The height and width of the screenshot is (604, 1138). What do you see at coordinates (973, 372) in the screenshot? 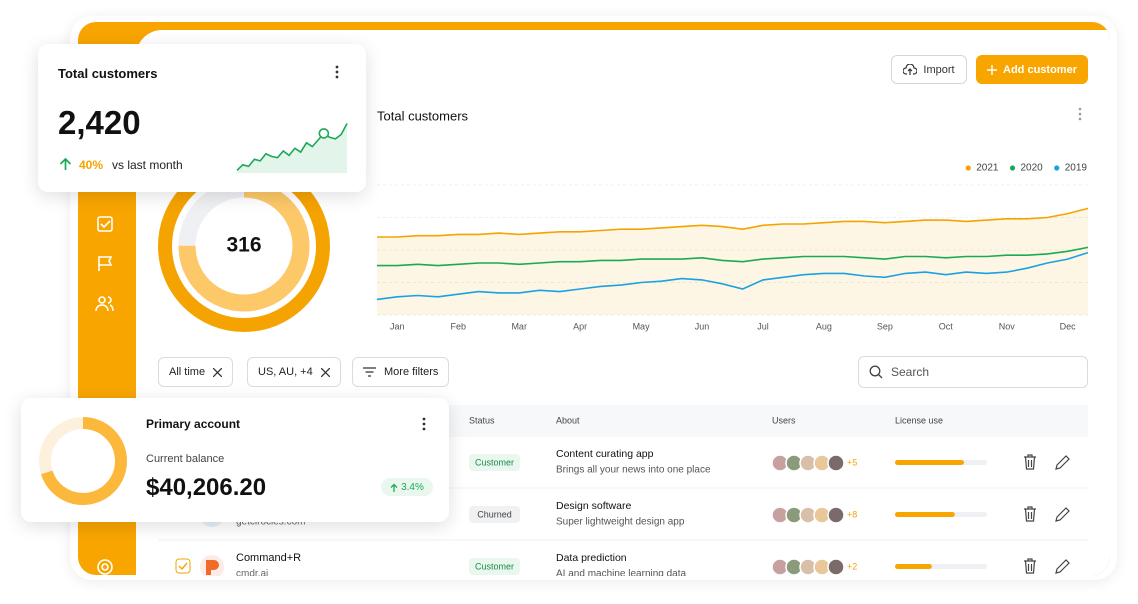
I see `search-box: Search` at bounding box center [973, 372].